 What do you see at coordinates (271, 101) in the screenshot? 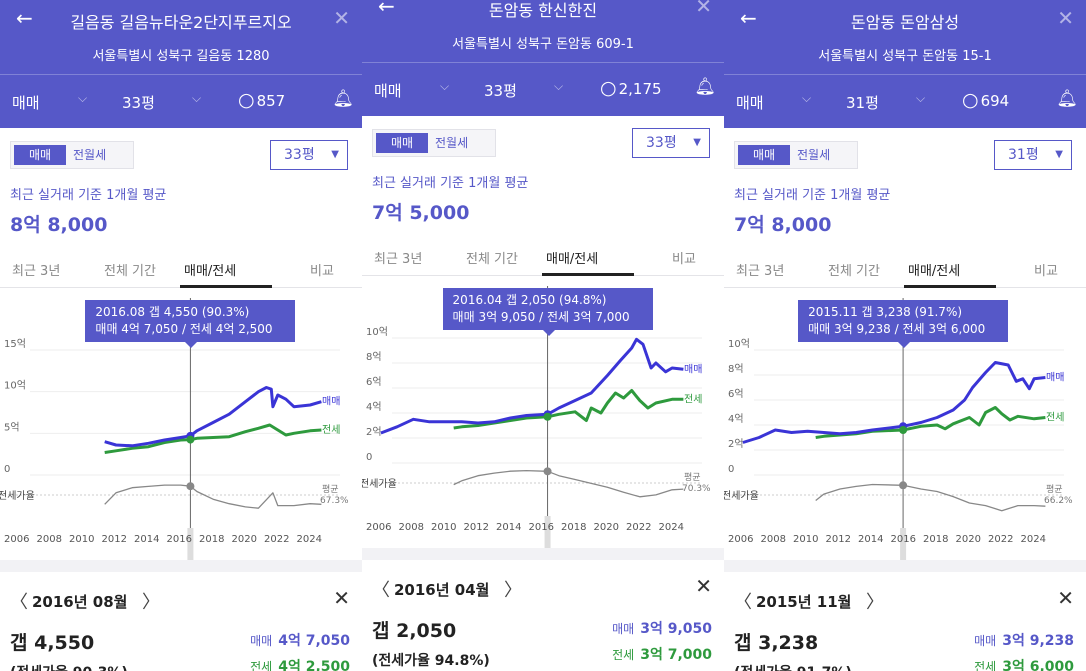
I see `comment-count: 857` at bounding box center [271, 101].